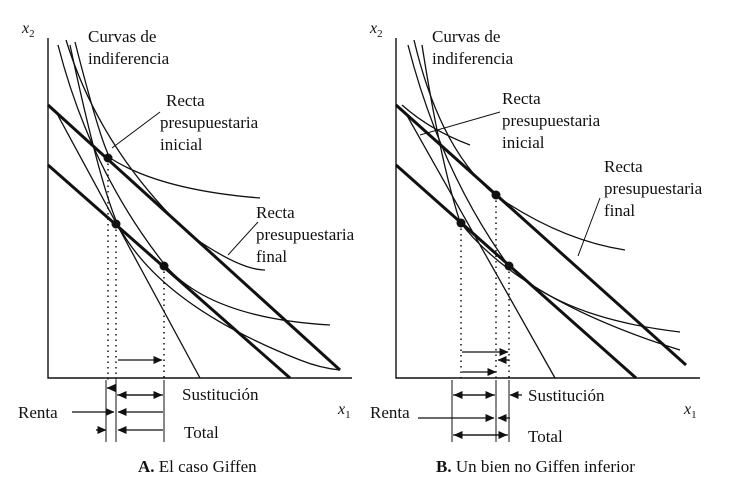  I want to click on panel-a-label-renta: Renta, so click(38, 412).